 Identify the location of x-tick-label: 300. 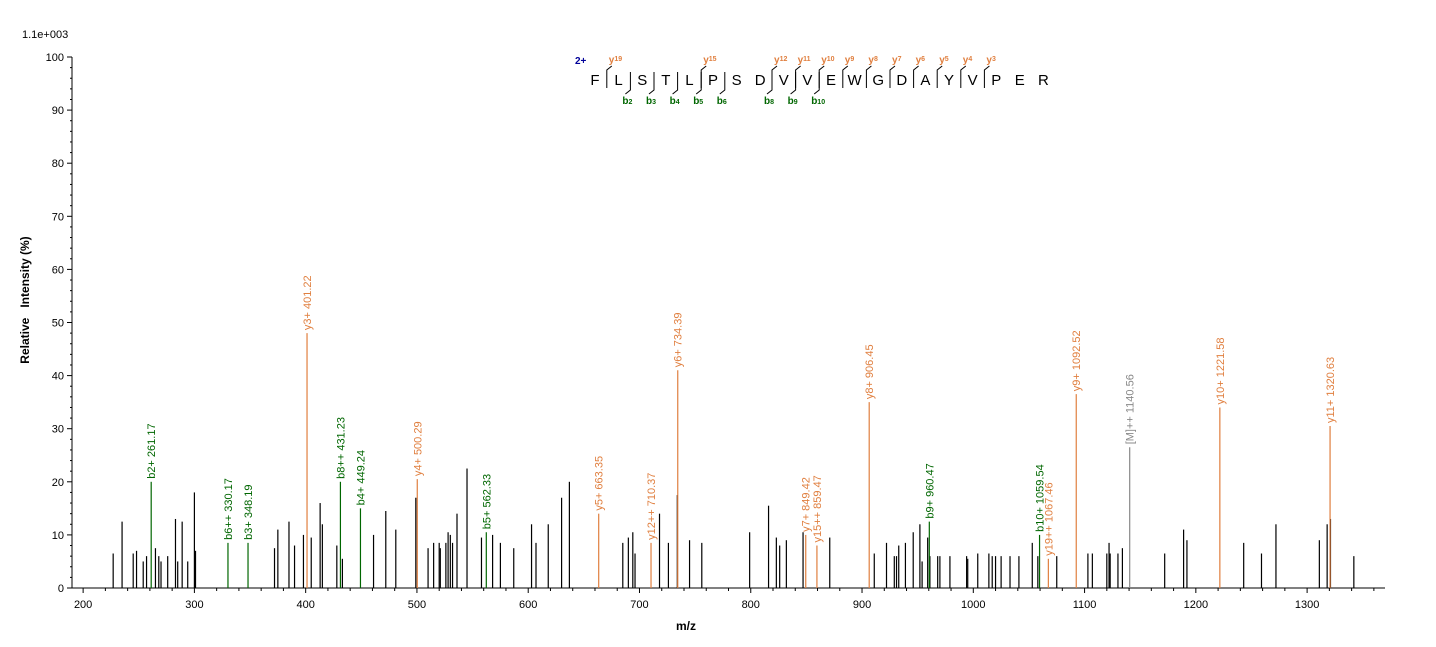
(194, 605).